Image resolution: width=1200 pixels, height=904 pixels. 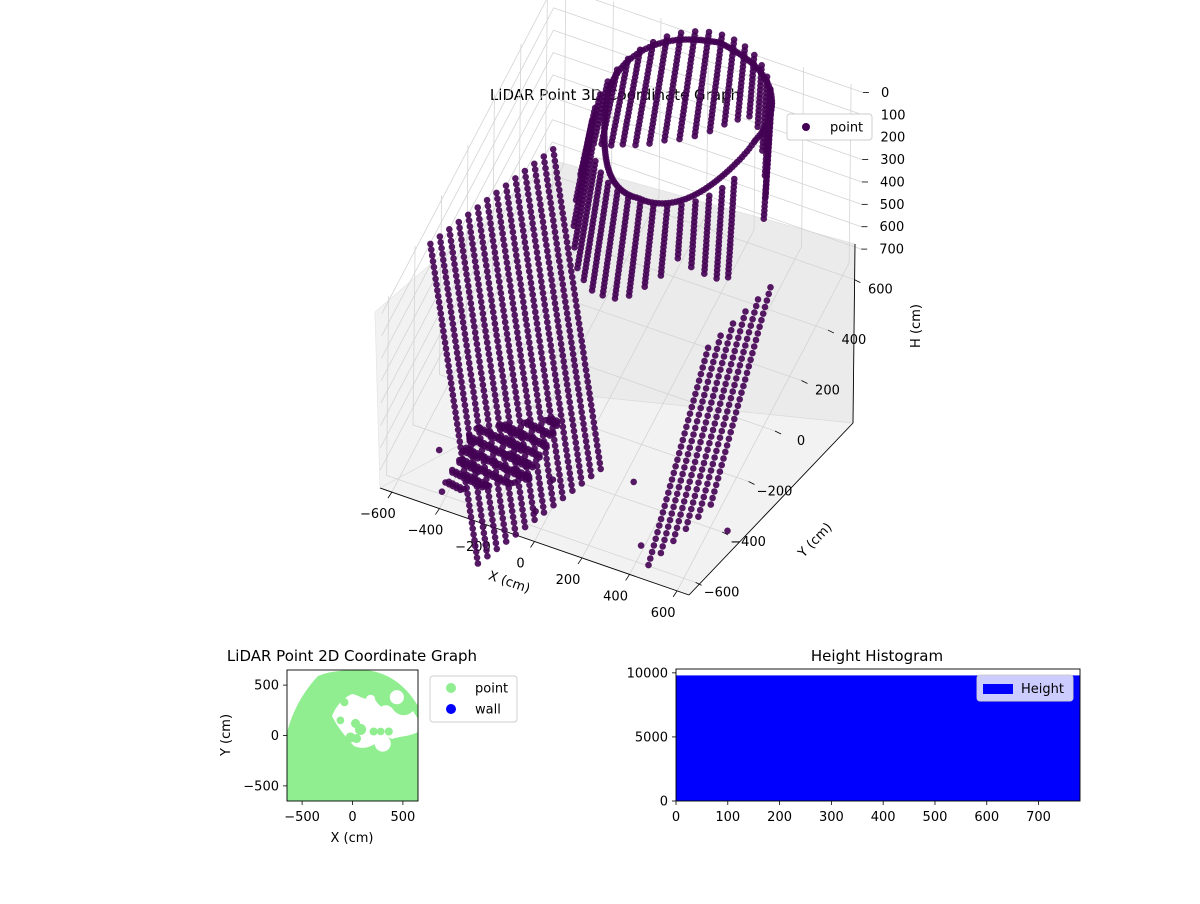 I want to click on tick-label-h: 100, so click(x=893, y=115).